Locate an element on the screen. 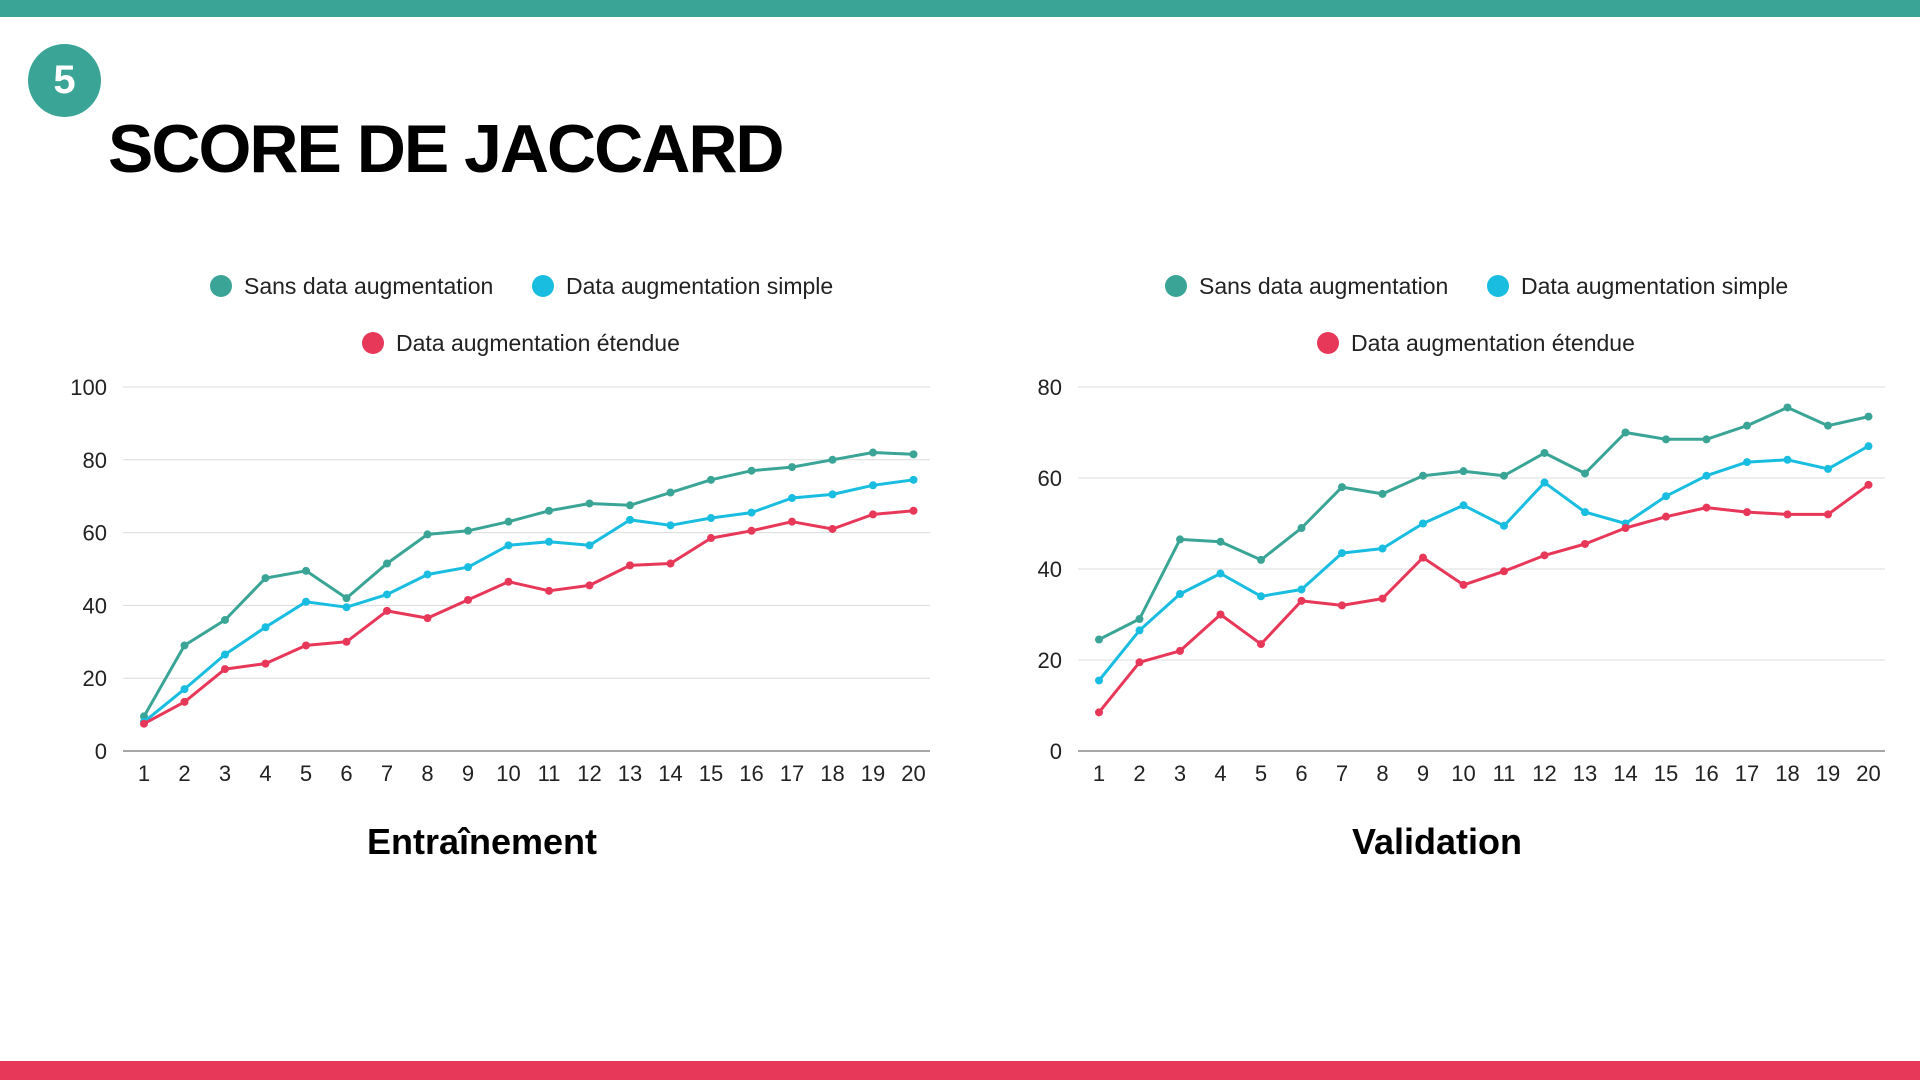 Image resolution: width=1920 pixels, height=1080 pixels. x-tick-18: 18 is located at coordinates (1787, 773).